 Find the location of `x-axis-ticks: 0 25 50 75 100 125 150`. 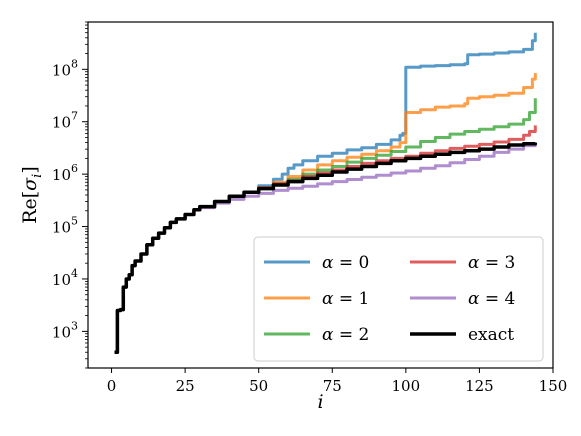

x-axis-ticks: 0 25 50 75 100 125 150 is located at coordinates (337, 381).